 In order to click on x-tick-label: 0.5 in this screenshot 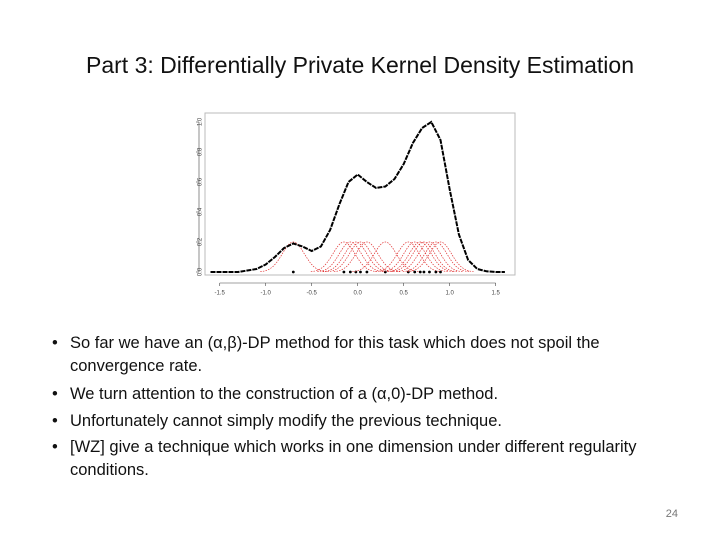, I will do `click(404, 294)`.